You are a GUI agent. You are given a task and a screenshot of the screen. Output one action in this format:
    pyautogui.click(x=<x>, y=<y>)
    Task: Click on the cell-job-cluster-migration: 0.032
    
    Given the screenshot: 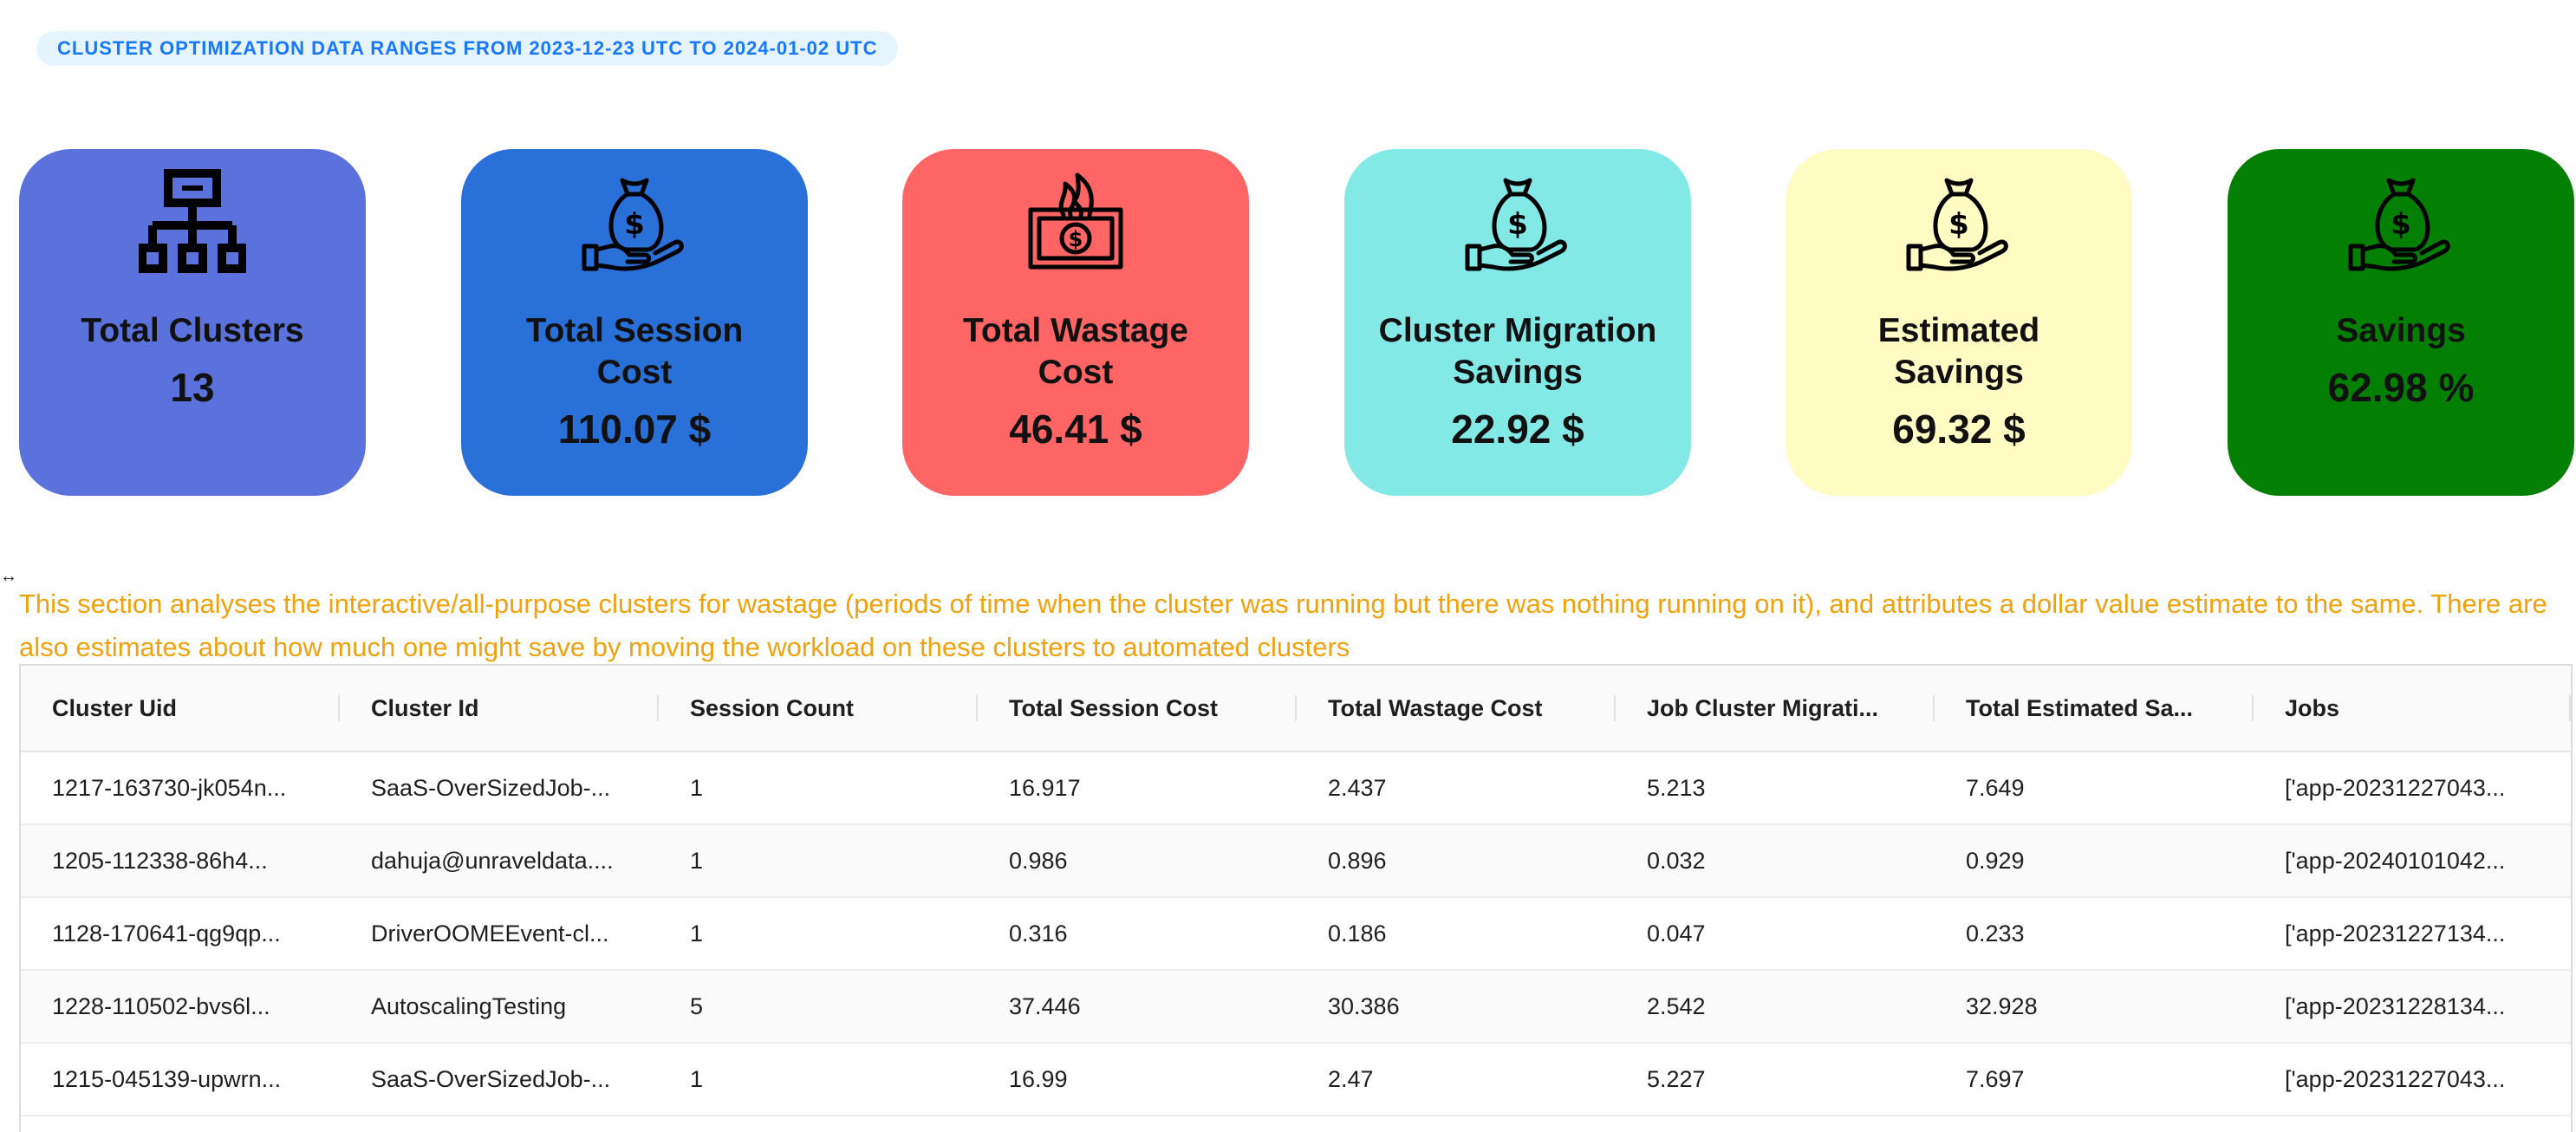 What is the action you would take?
    pyautogui.click(x=1775, y=861)
    